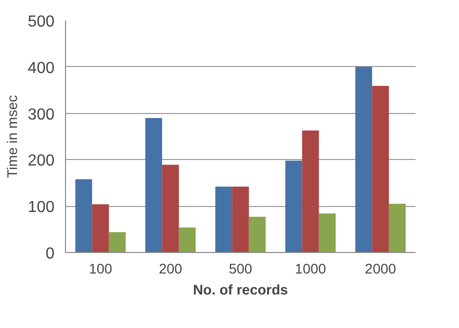  What do you see at coordinates (50, 254) in the screenshot?
I see `y-tick-label: 0` at bounding box center [50, 254].